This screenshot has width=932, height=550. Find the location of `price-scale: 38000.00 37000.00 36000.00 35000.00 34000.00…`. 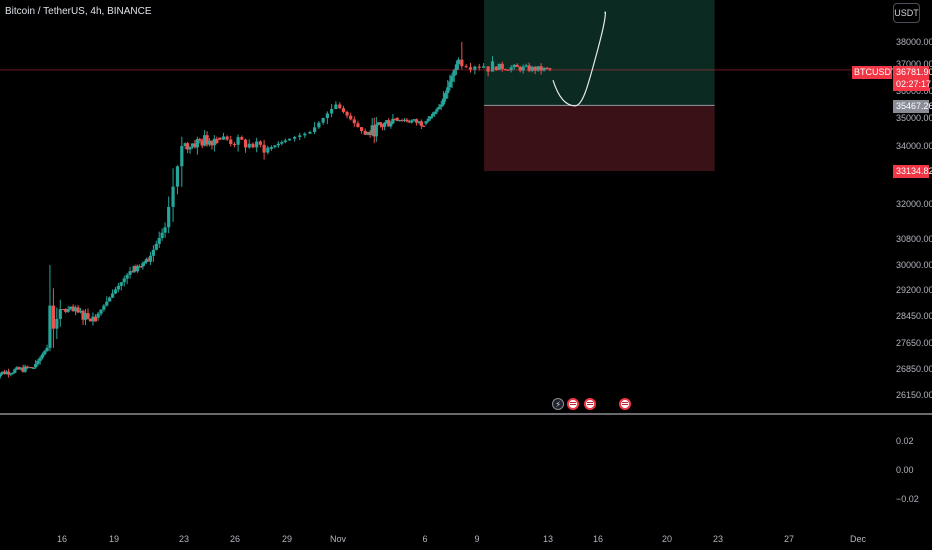

price-scale: 38000.00 37000.00 36000.00 35000.00 34000.00… is located at coordinates (914, 218).